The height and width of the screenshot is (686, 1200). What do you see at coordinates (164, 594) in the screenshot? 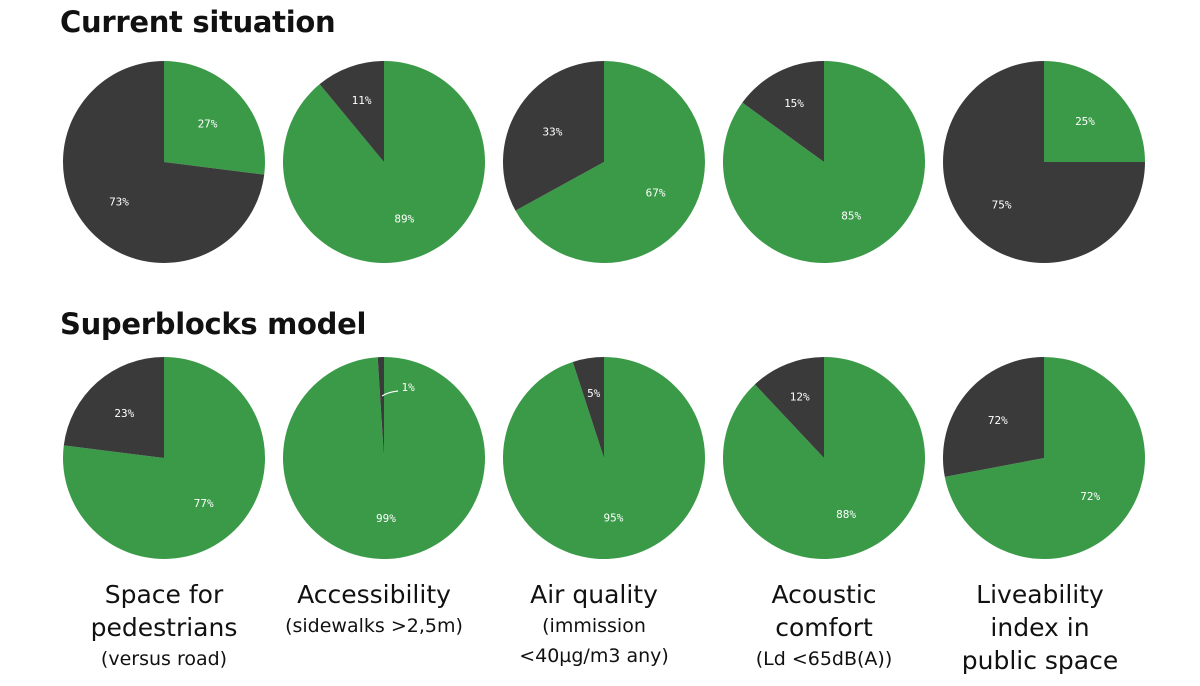
I see `category-main-line: Space for` at bounding box center [164, 594].